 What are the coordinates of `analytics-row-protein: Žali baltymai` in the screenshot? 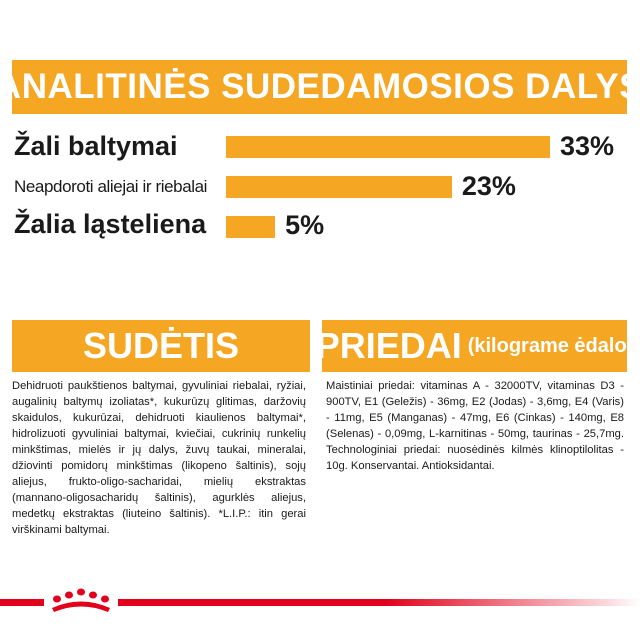 It's located at (96, 146).